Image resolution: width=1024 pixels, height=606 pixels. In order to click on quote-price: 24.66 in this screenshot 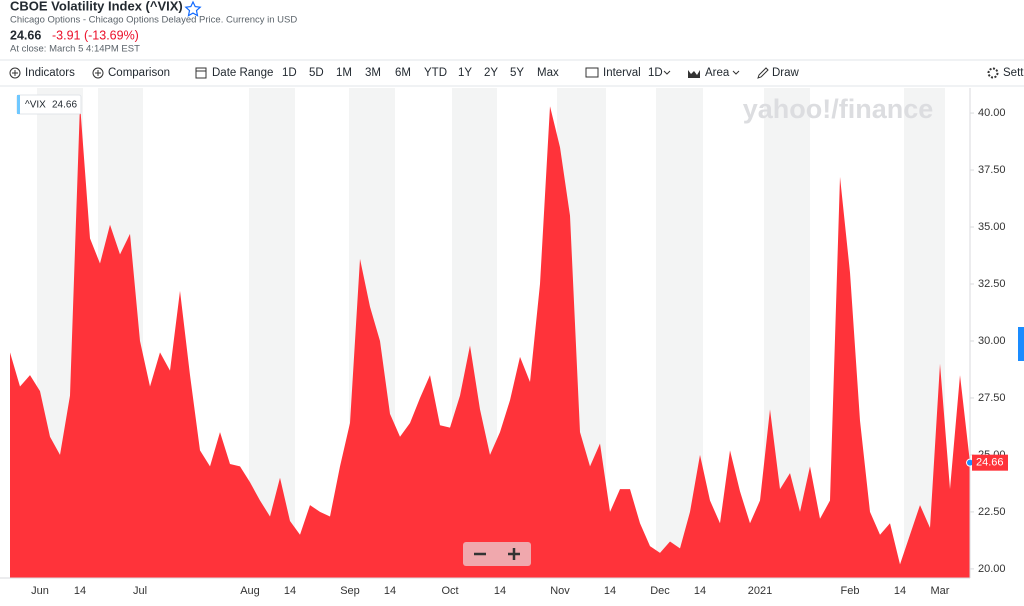, I will do `click(25, 35)`.